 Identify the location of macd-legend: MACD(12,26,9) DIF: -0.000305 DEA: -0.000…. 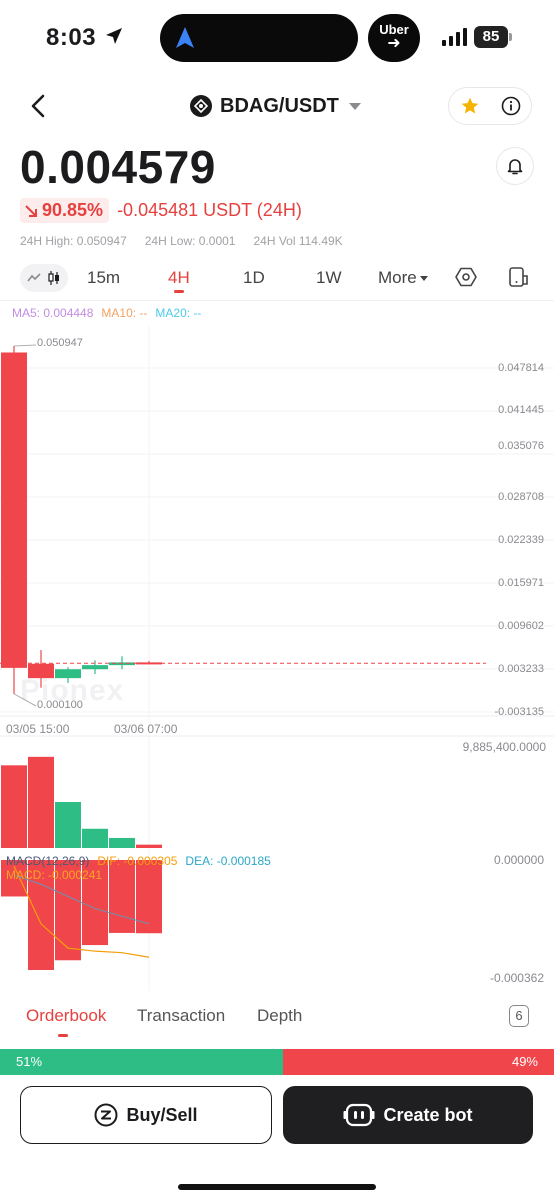
(138, 861).